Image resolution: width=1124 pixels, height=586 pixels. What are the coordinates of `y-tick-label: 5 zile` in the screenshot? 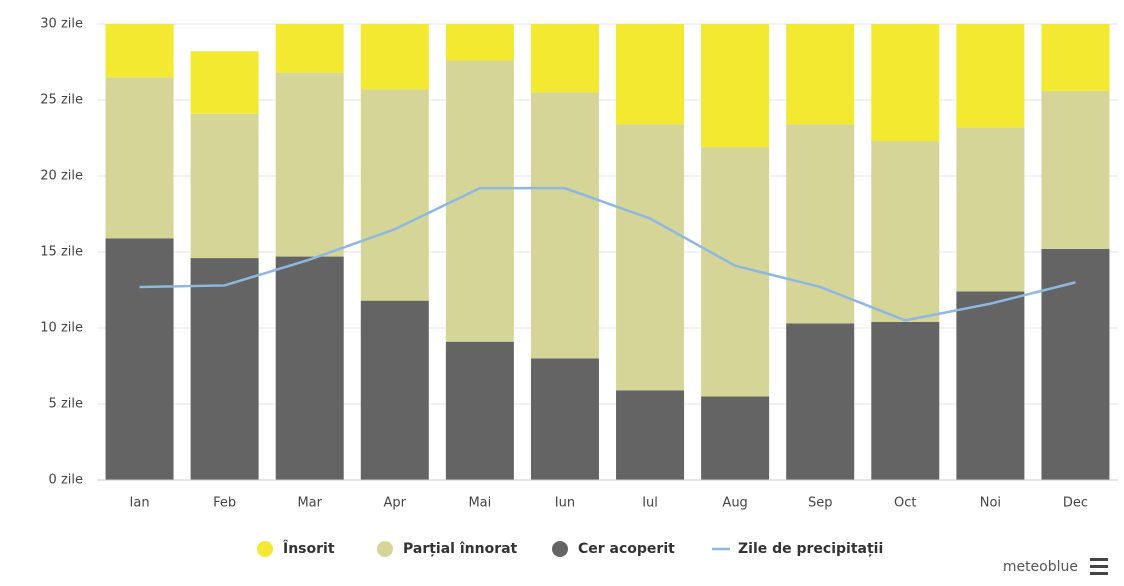 It's located at (66, 404).